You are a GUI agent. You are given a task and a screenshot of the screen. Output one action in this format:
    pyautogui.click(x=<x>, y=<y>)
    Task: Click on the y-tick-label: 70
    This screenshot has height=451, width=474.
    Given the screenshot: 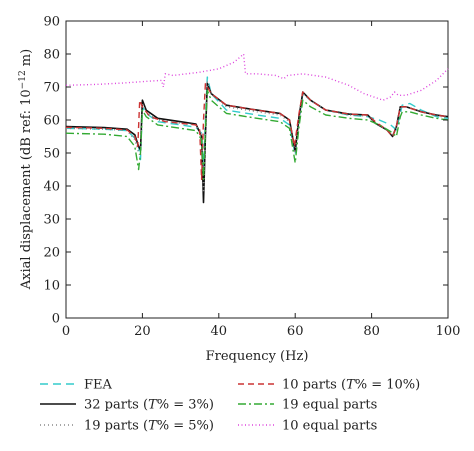 What is the action you would take?
    pyautogui.click(x=51, y=88)
    